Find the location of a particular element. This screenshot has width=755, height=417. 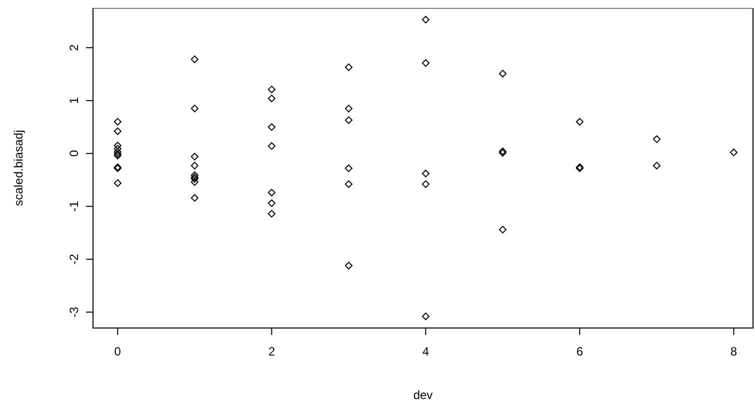

x-tick-label: 8 is located at coordinates (734, 351).